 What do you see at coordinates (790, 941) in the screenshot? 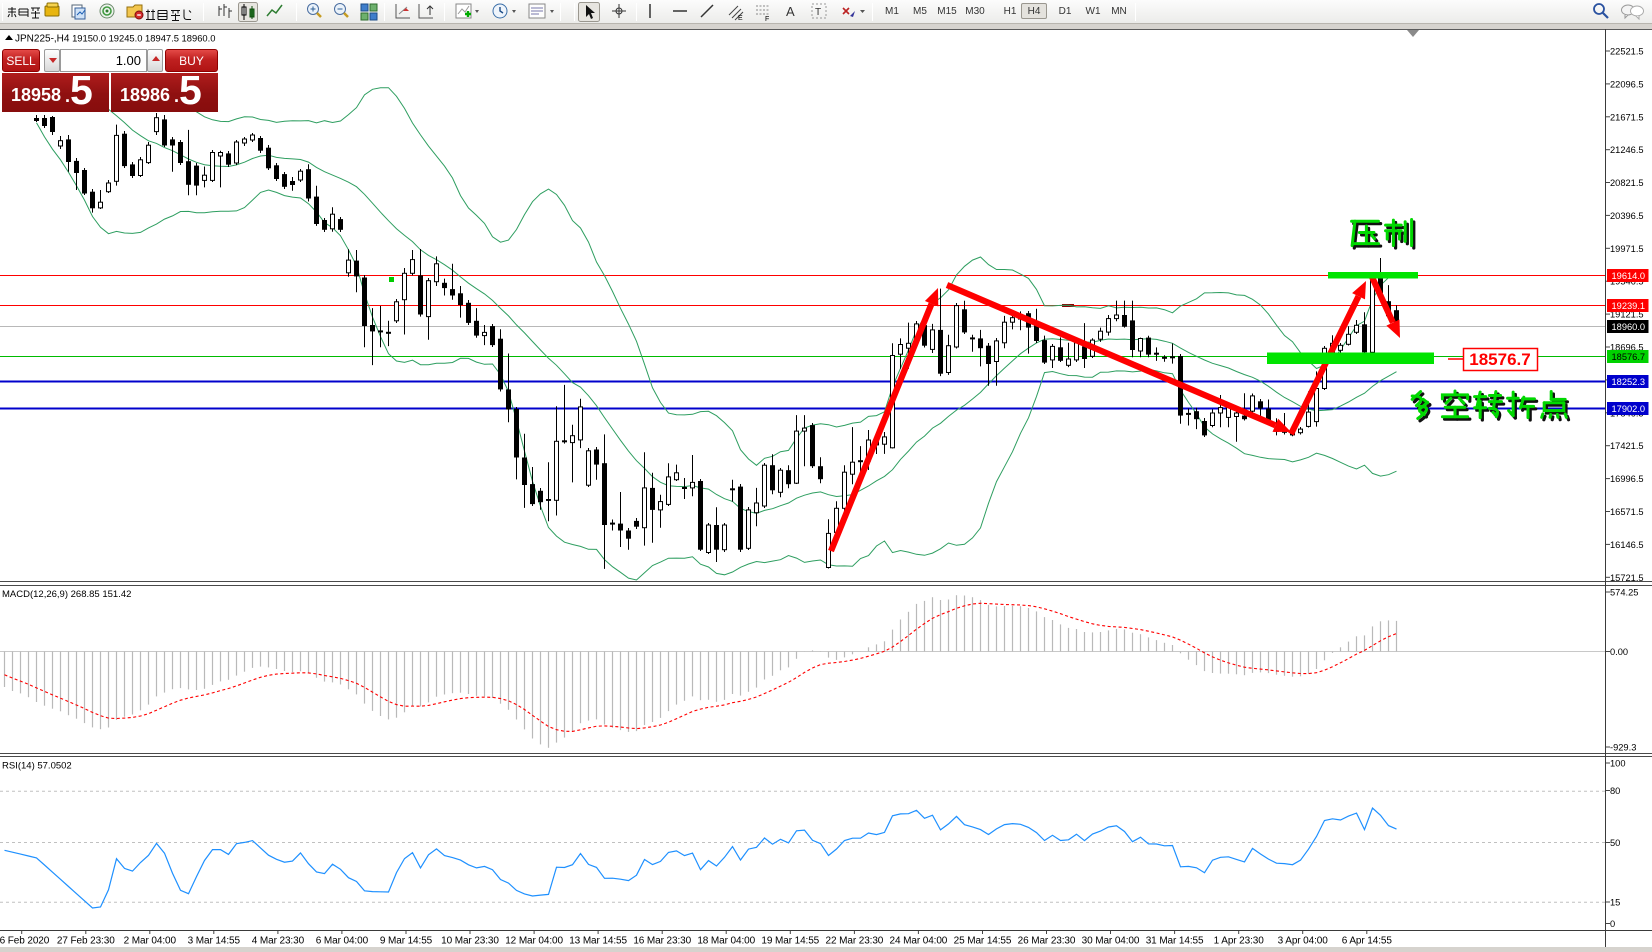
I see `svg-text: 19 Mar 14:55` at bounding box center [790, 941].